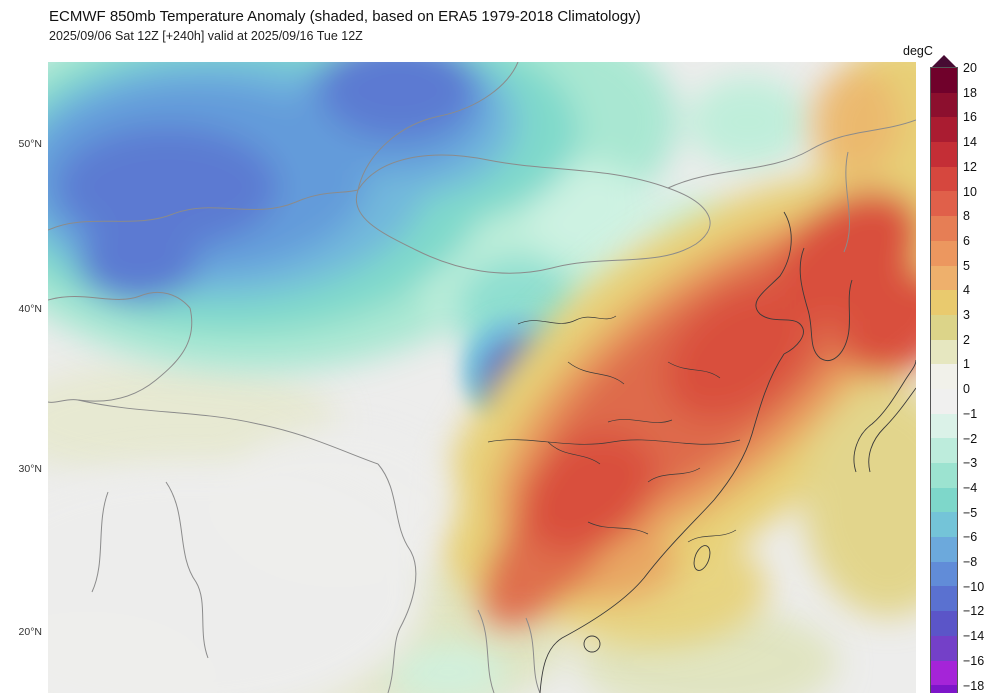  I want to click on colorbar-tick-label: −1, so click(970, 413).